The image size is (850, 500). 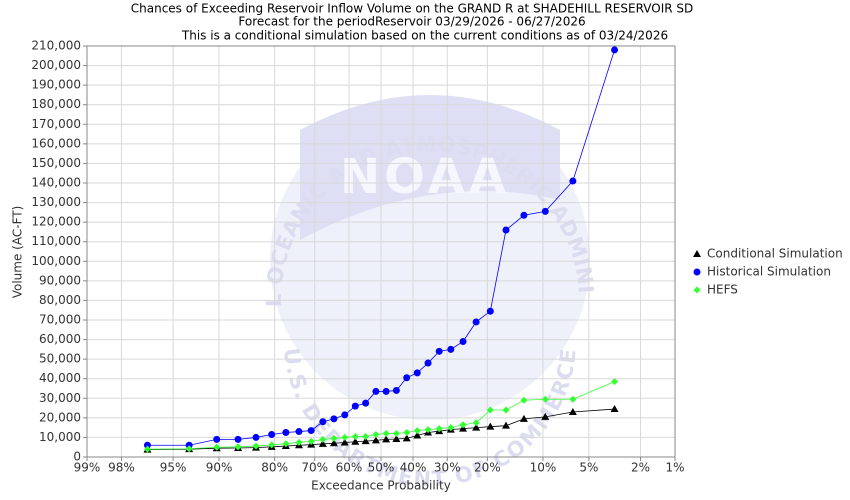 I want to click on x-tick-label: 40%, so click(x=413, y=468).